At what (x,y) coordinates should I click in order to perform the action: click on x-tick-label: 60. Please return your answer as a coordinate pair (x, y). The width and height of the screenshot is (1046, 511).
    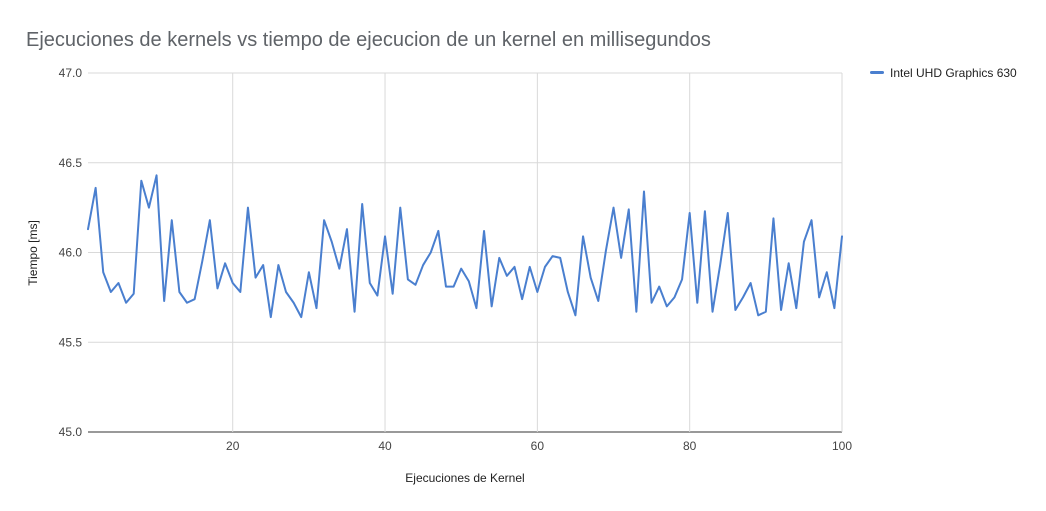
    Looking at the image, I should click on (538, 446).